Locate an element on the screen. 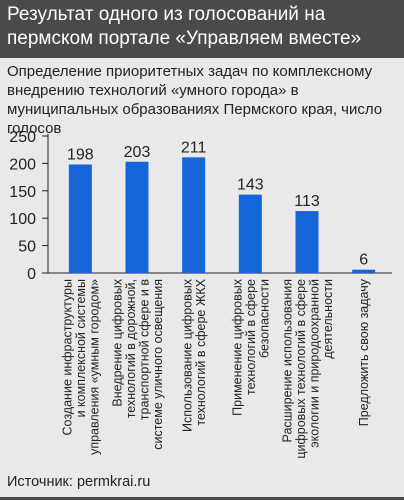  bar-value-label: 6 is located at coordinates (363, 260).